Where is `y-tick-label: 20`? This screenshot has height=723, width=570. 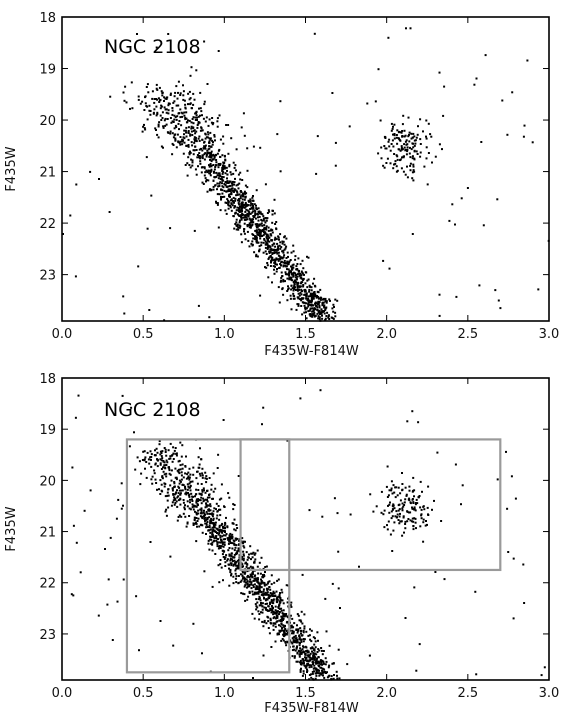 y-tick-label: 20 is located at coordinates (47, 481).